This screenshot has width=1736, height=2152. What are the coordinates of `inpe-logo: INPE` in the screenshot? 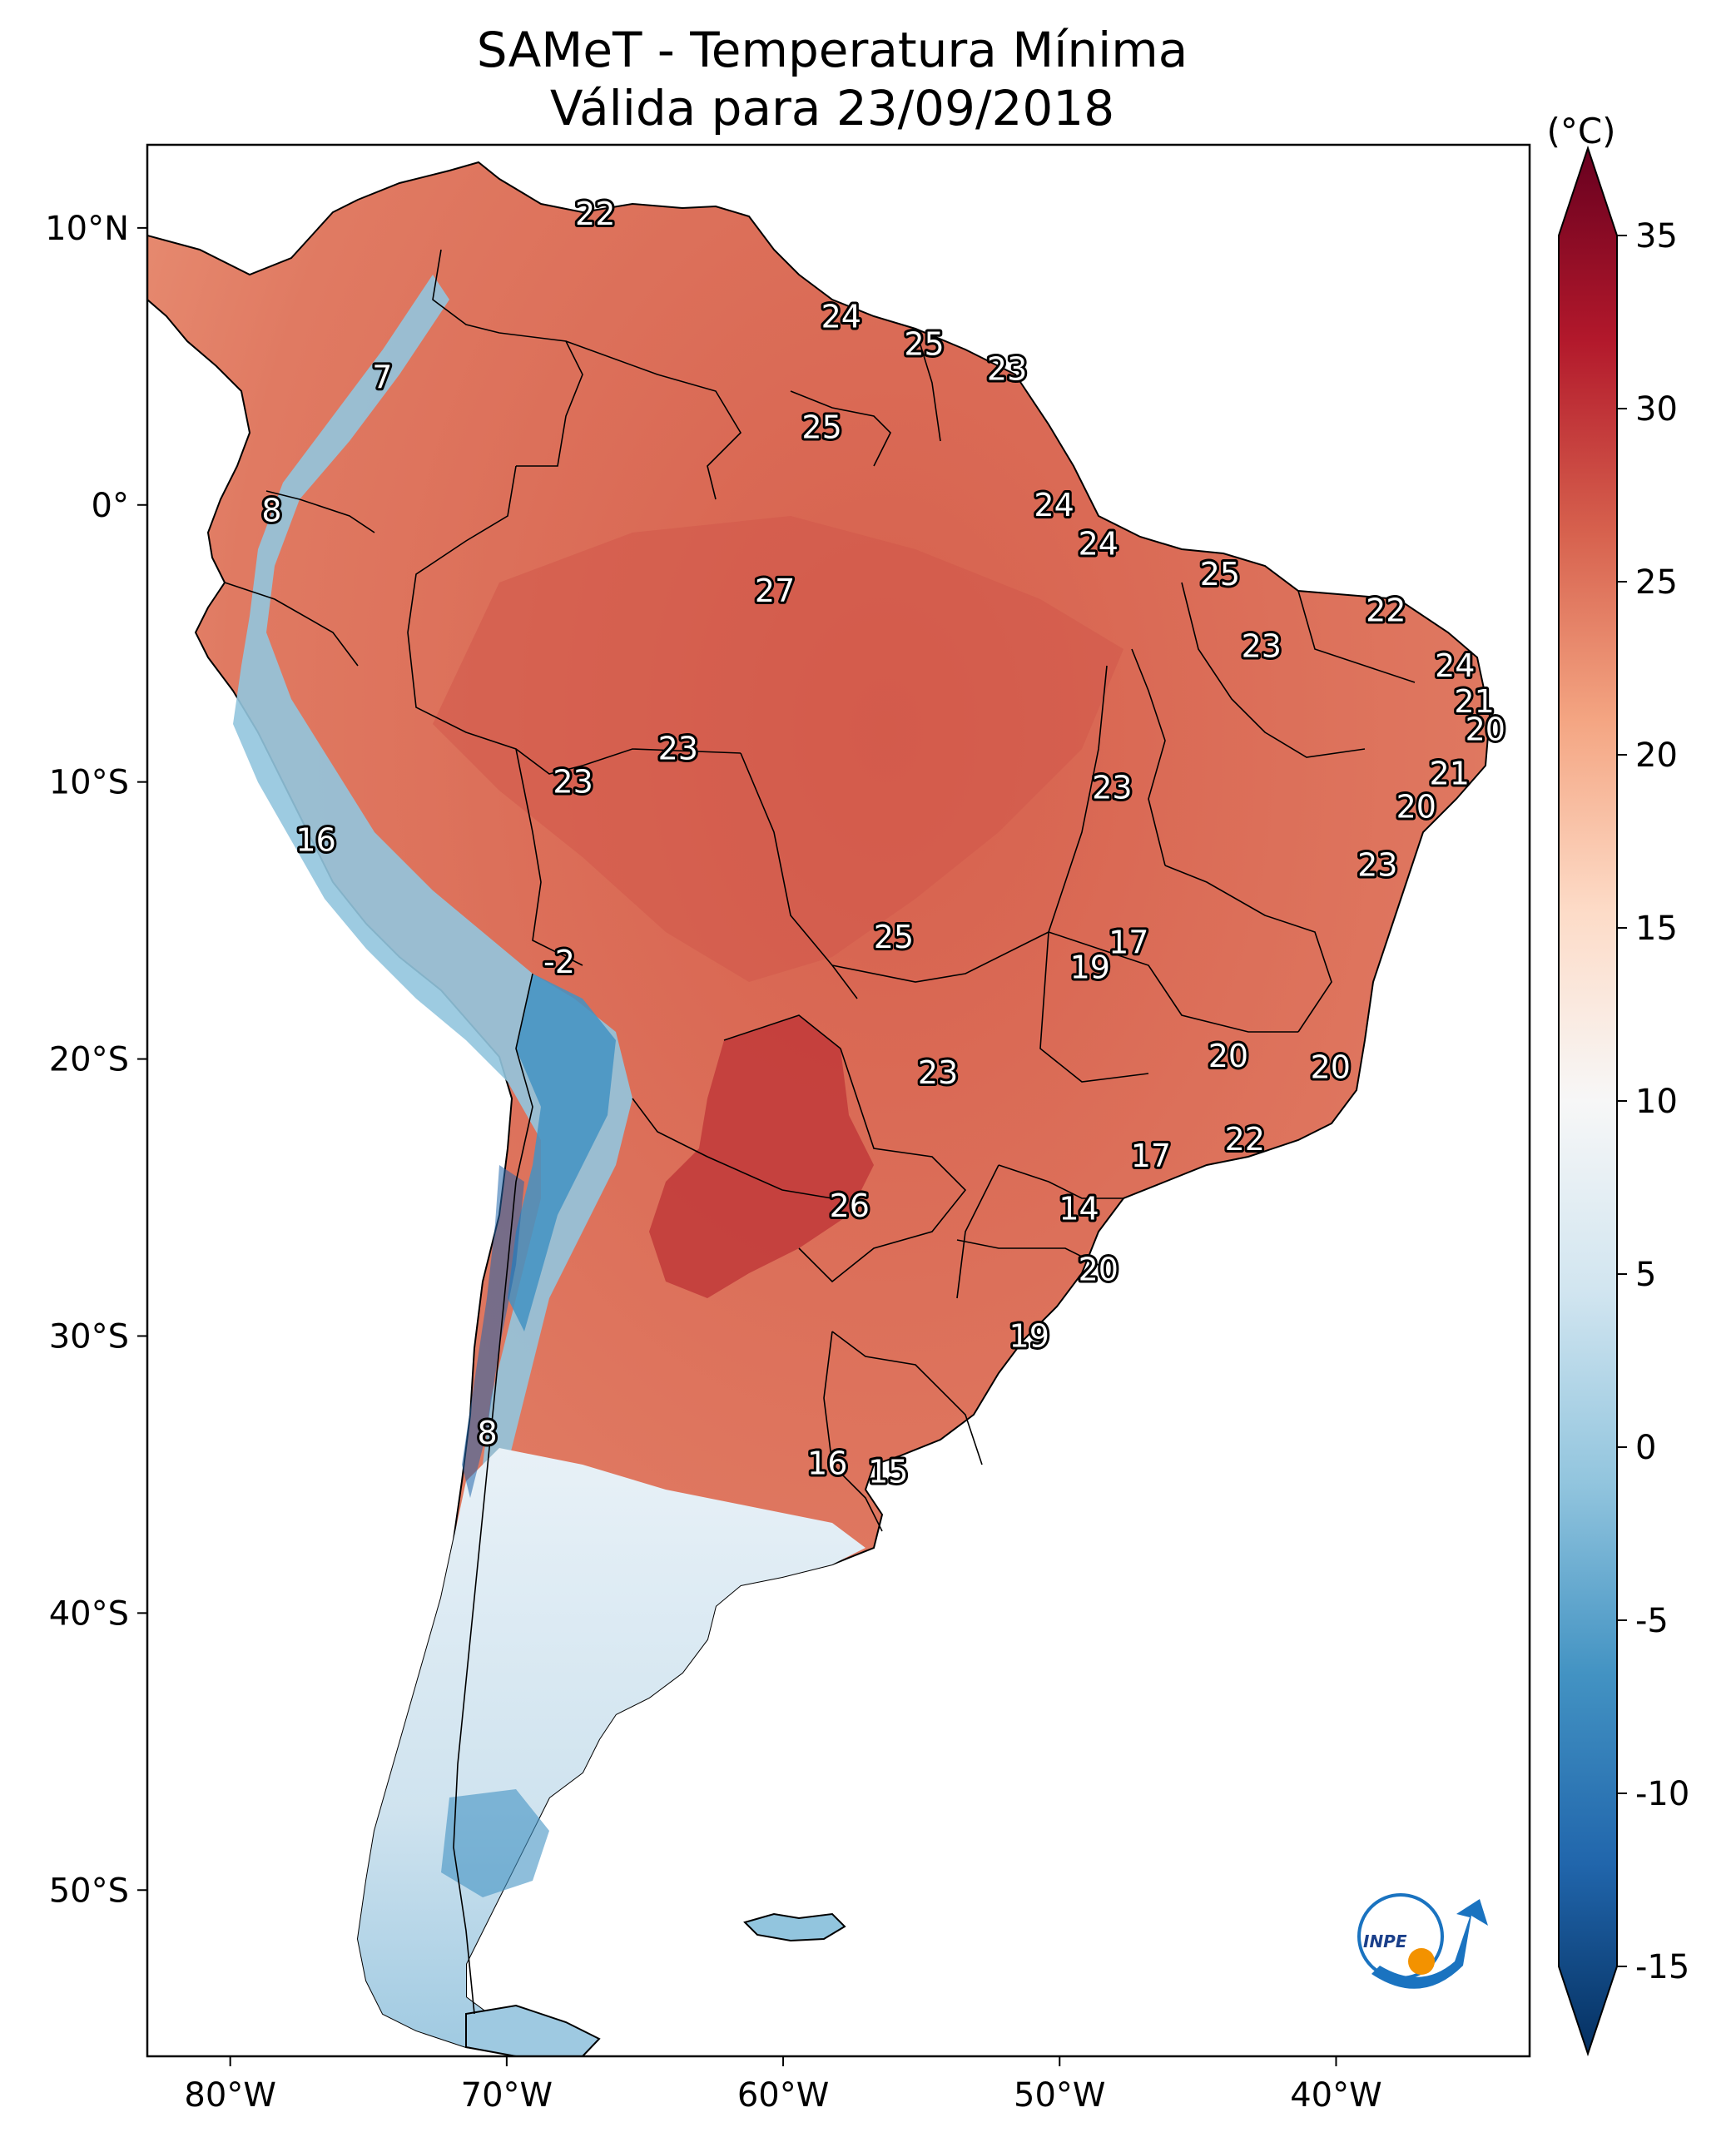 It's located at (1422, 1941).